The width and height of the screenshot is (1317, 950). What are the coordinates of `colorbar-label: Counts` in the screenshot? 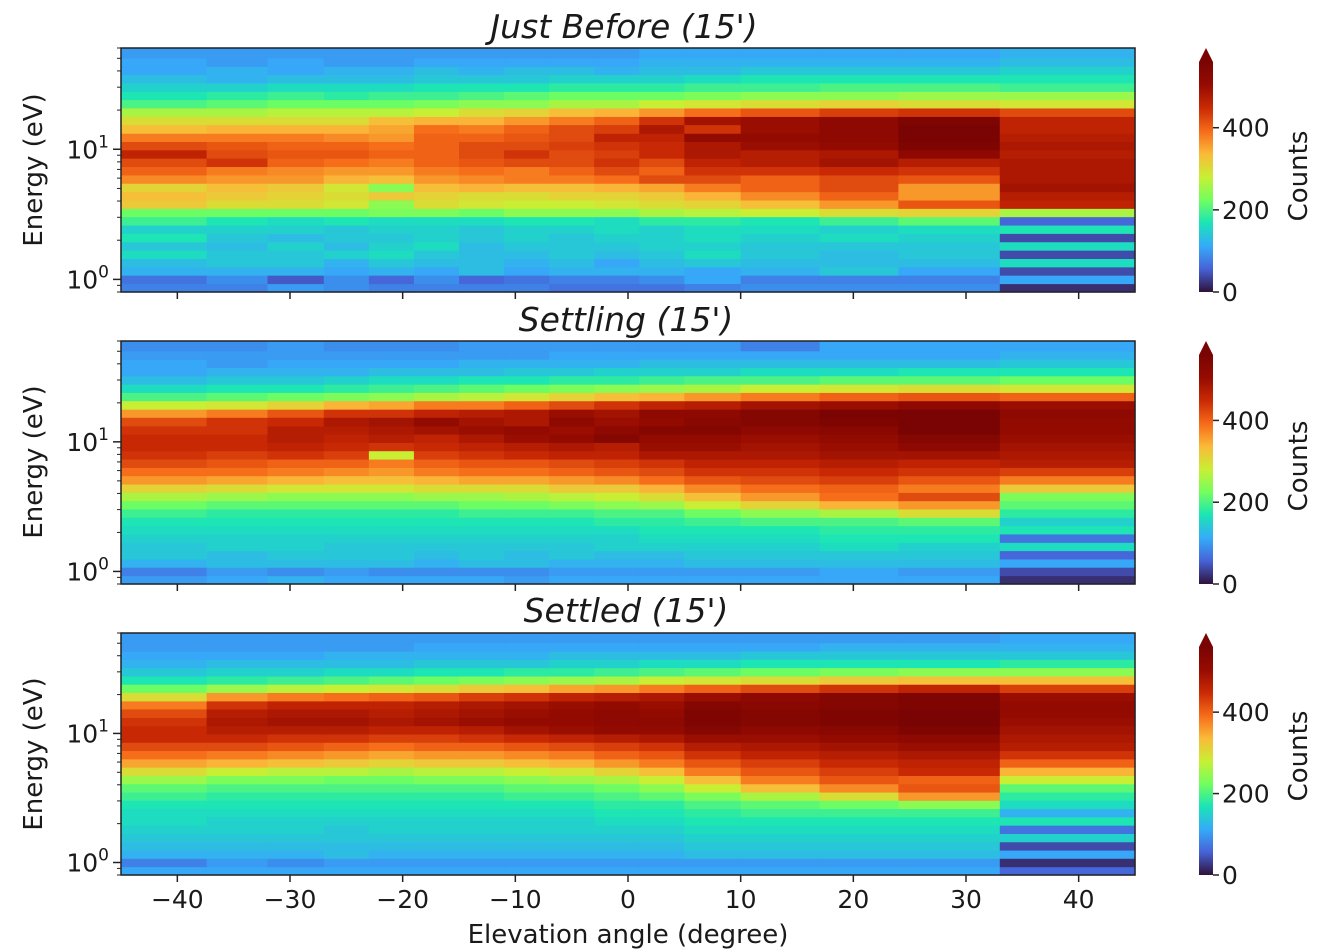 It's located at (1299, 756).